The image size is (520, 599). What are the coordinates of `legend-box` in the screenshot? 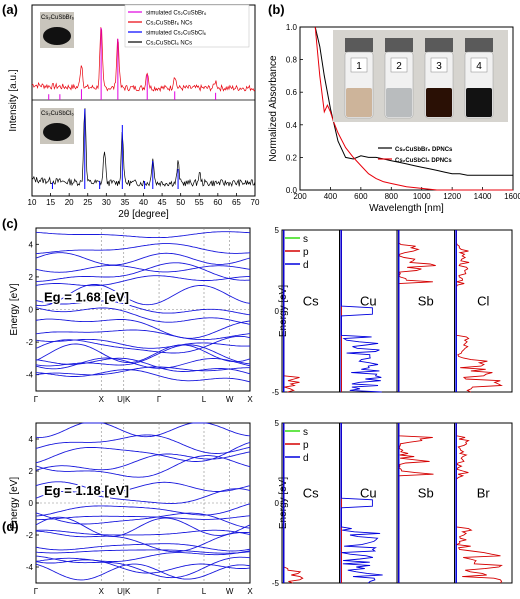 It's located at (187, 26).